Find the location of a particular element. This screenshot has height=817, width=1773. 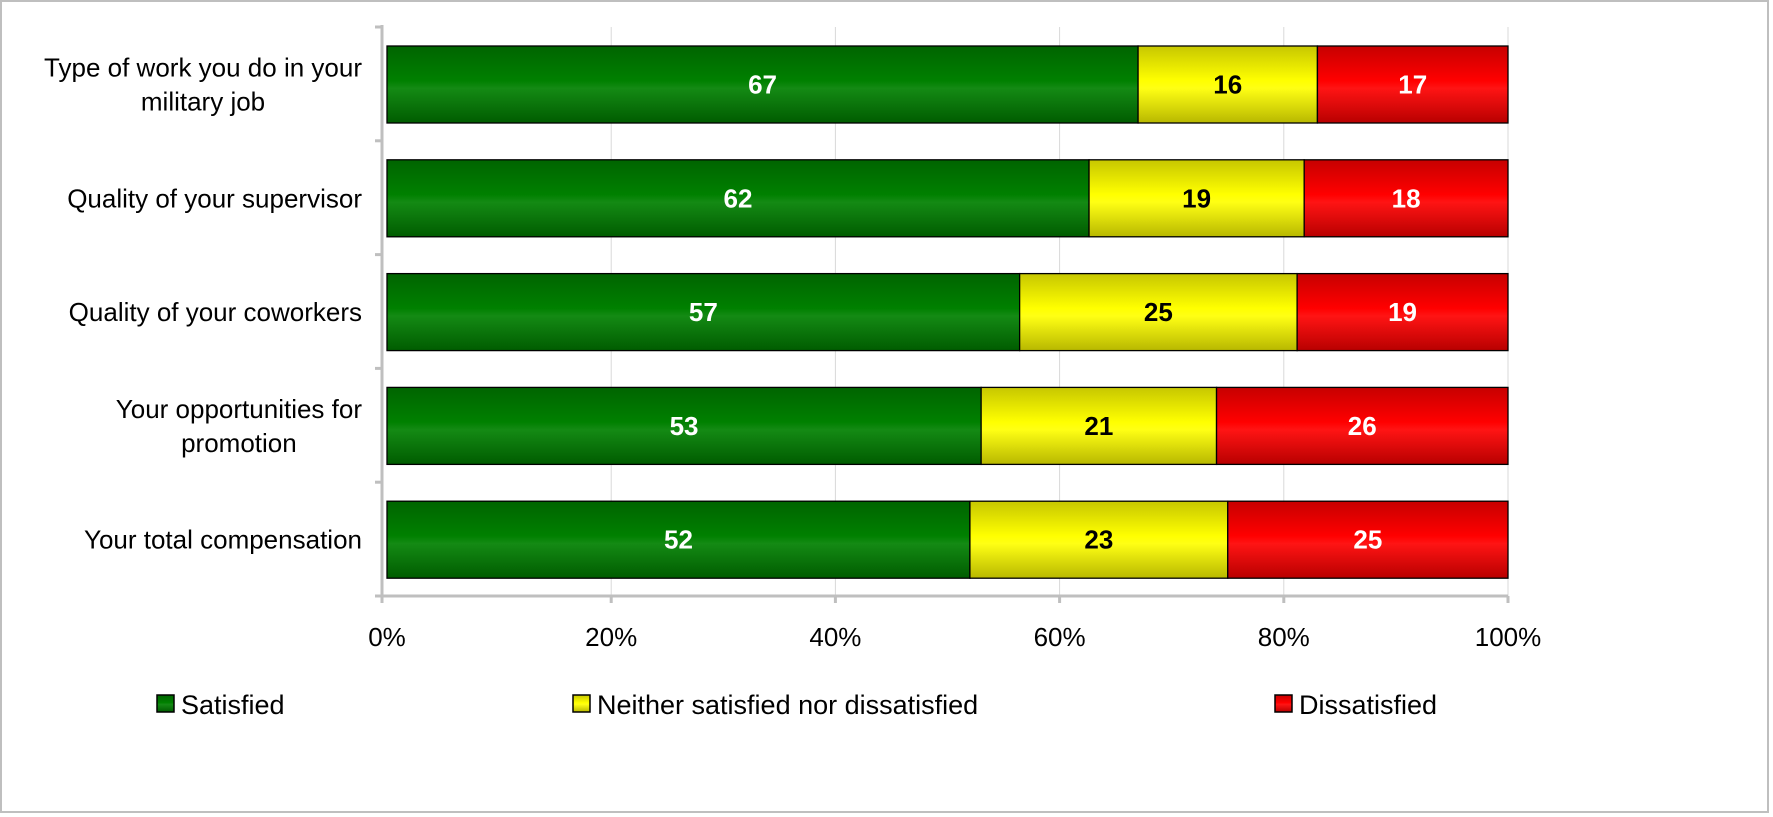

x-tick-label: 80% is located at coordinates (1284, 637).